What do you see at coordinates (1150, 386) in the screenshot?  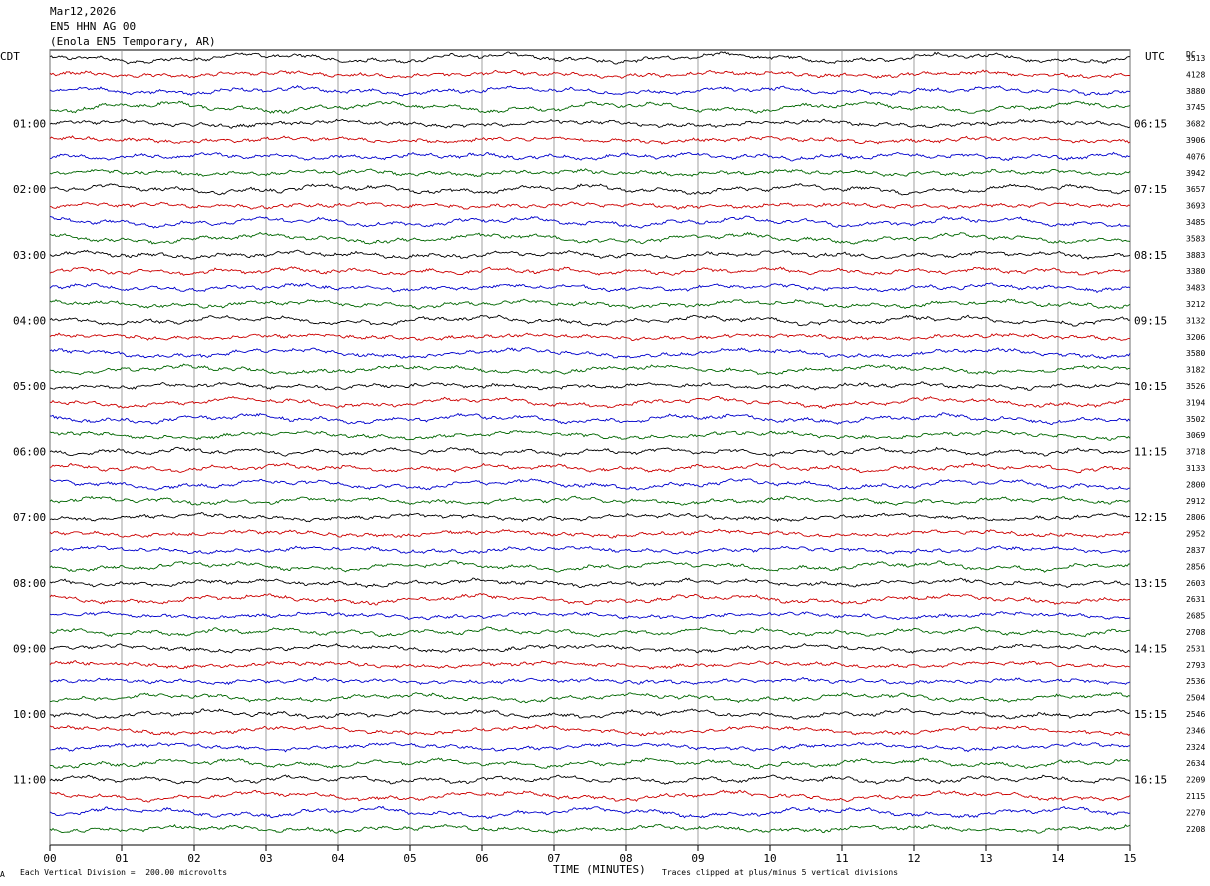 I see `right-hour-label: 10:15` at bounding box center [1150, 386].